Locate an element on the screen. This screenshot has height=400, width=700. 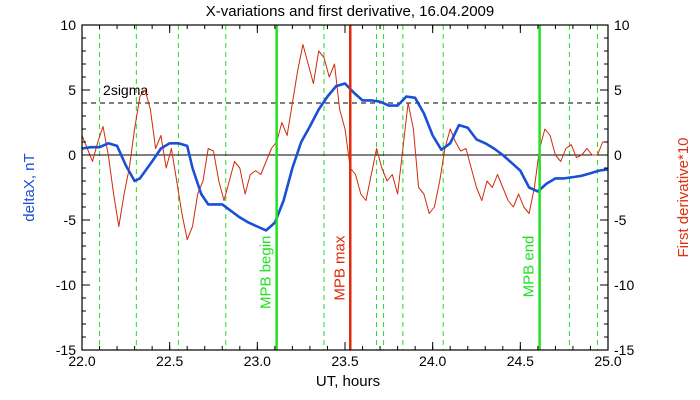
event-label: MPB max is located at coordinates (339, 268).